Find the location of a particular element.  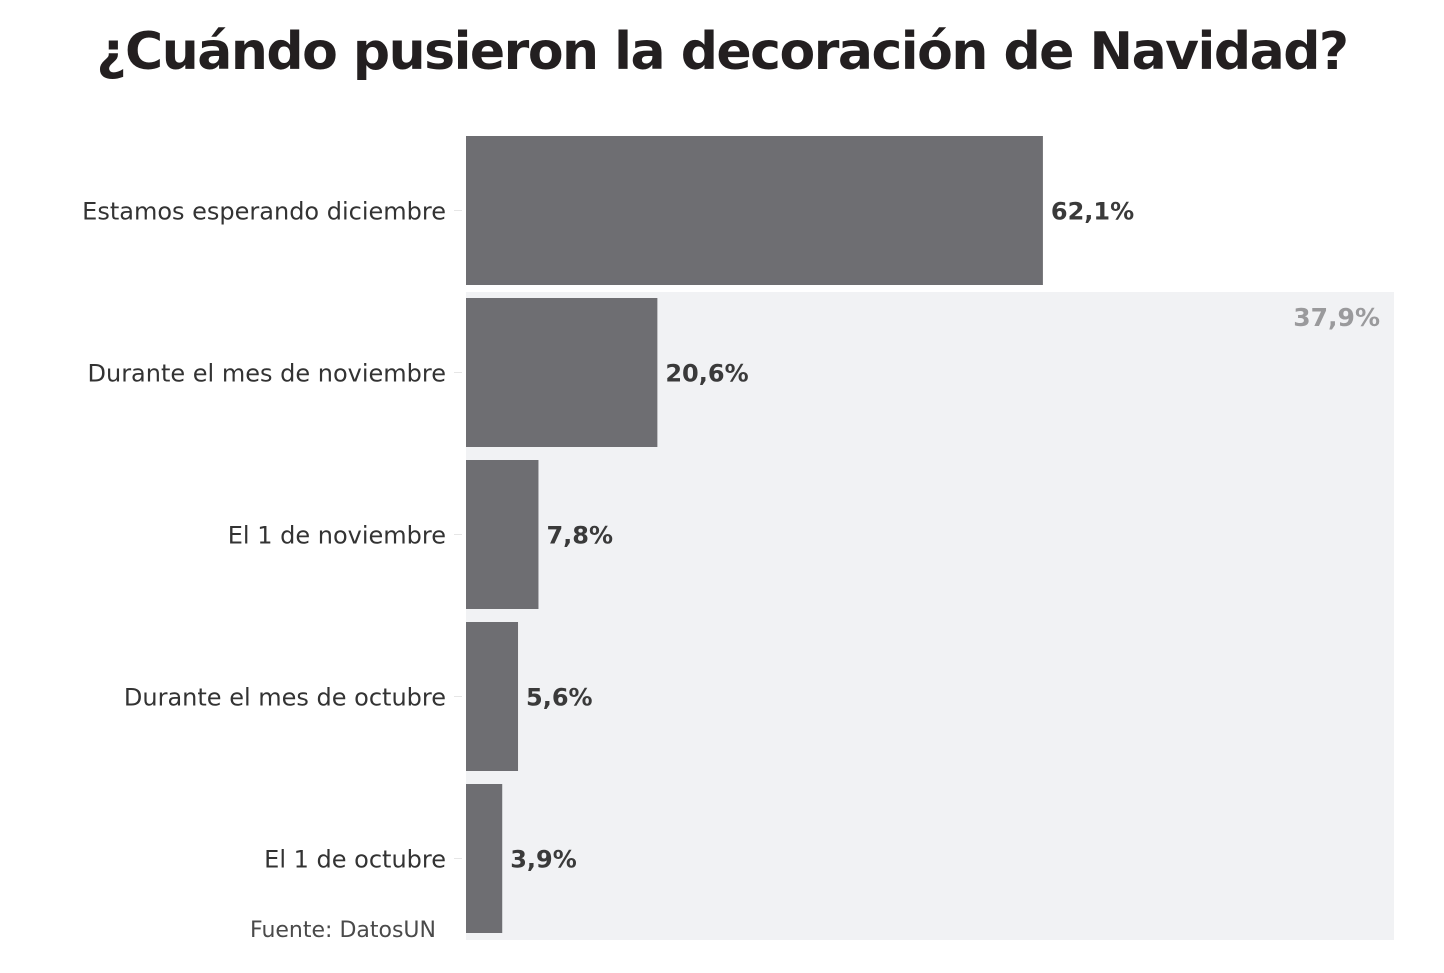

value-label: 5,6% is located at coordinates (559, 698).